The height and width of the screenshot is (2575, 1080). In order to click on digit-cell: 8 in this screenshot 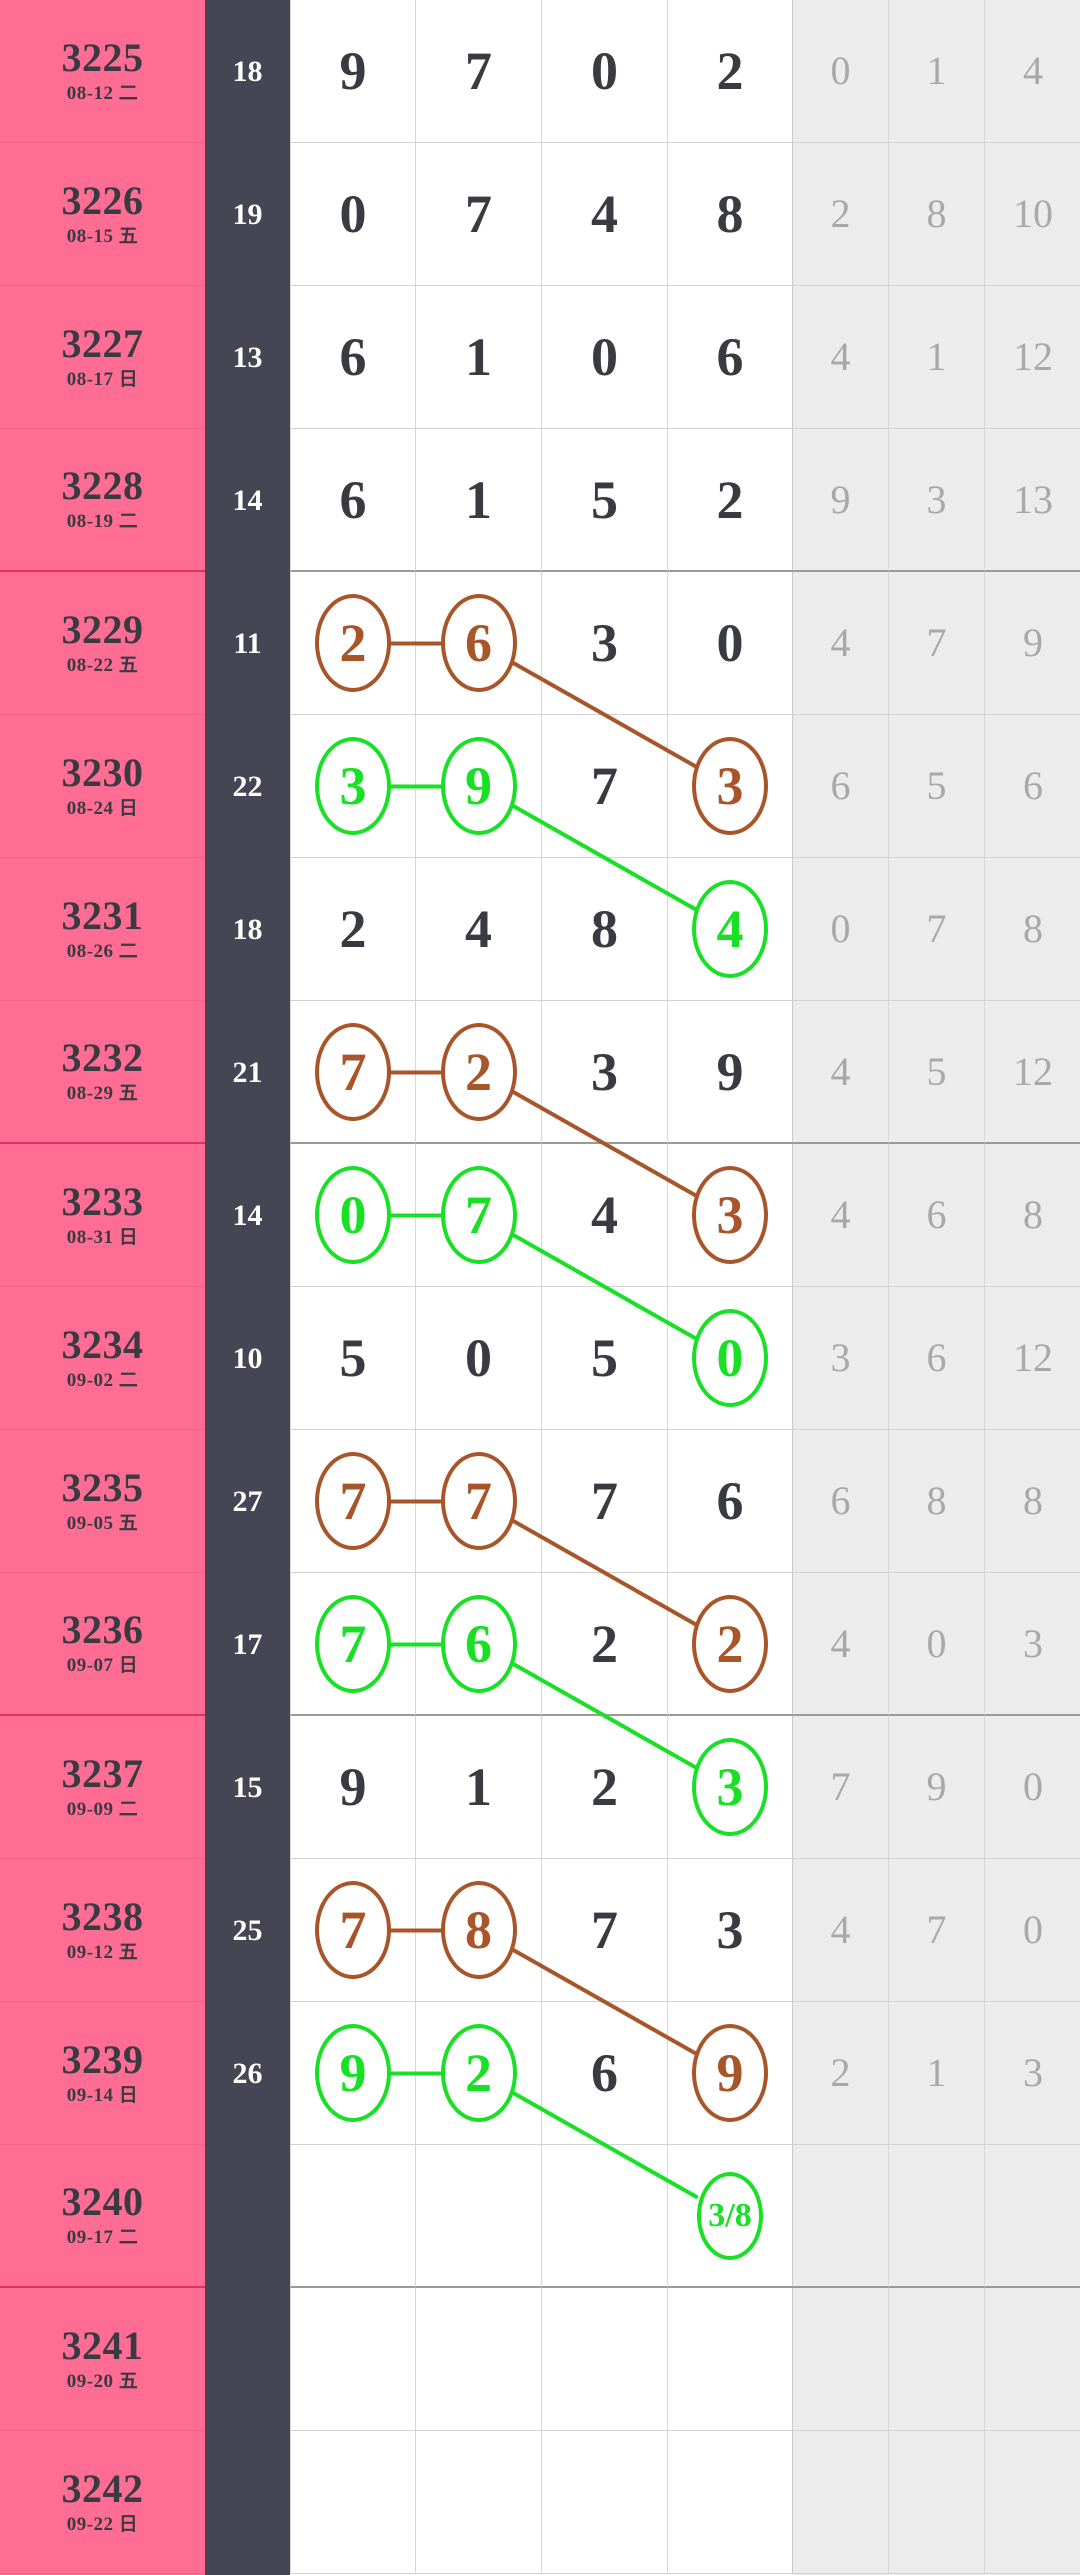, I will do `click(731, 214)`.